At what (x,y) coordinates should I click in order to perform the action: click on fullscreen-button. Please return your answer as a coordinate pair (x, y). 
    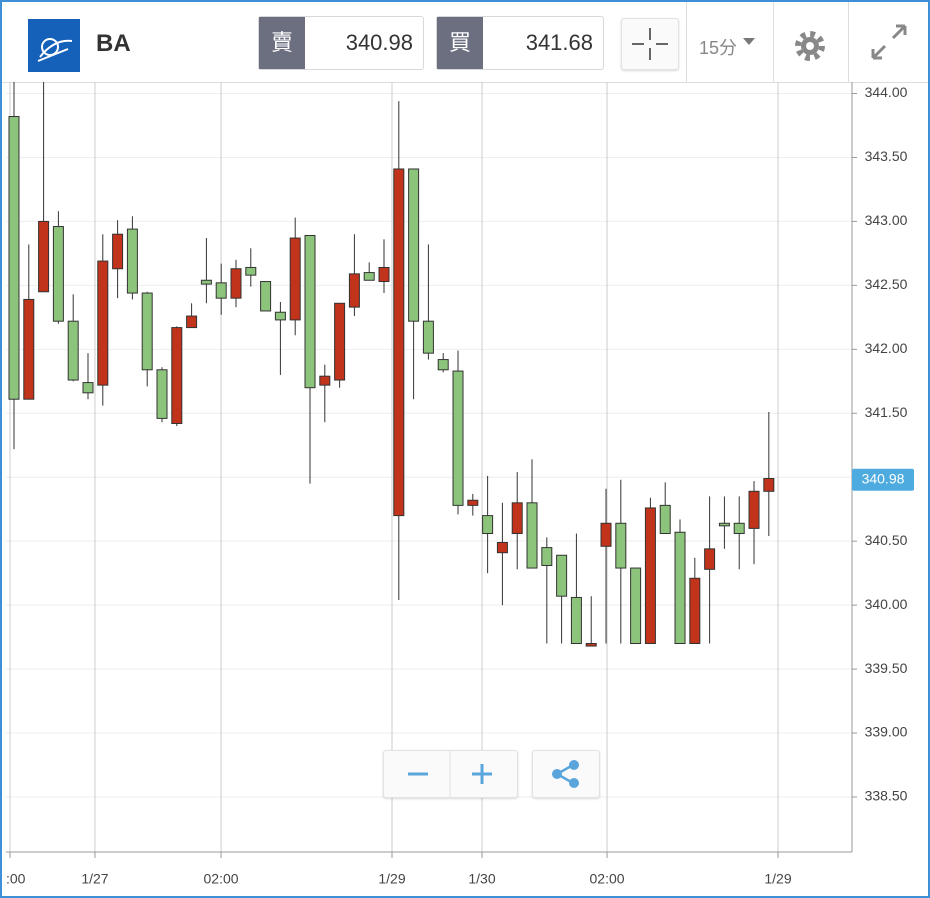
    Looking at the image, I should click on (888, 42).